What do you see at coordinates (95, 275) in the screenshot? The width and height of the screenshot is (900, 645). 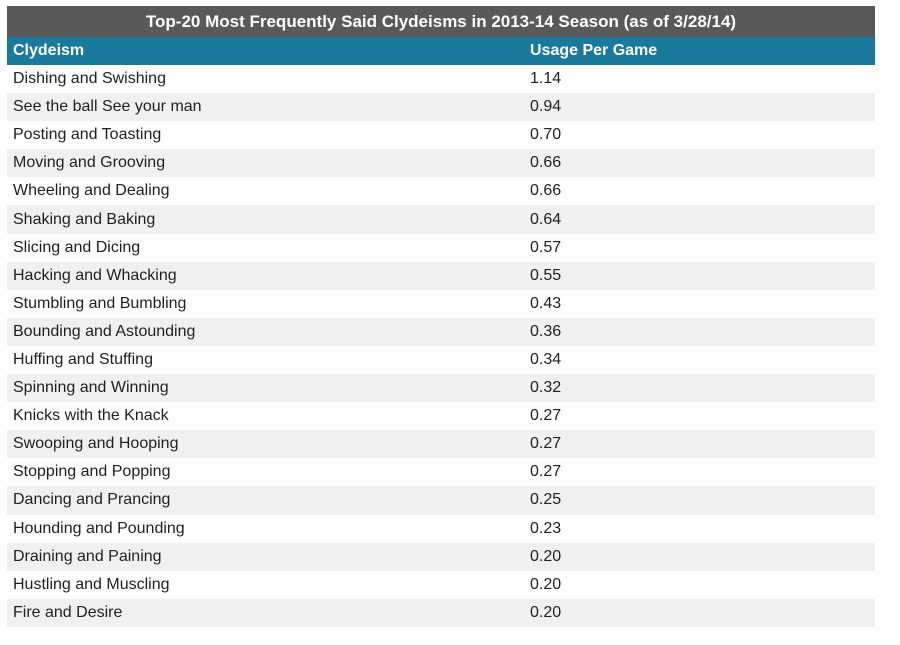 I see `clydeism-cell: Hacking and Whacking` at bounding box center [95, 275].